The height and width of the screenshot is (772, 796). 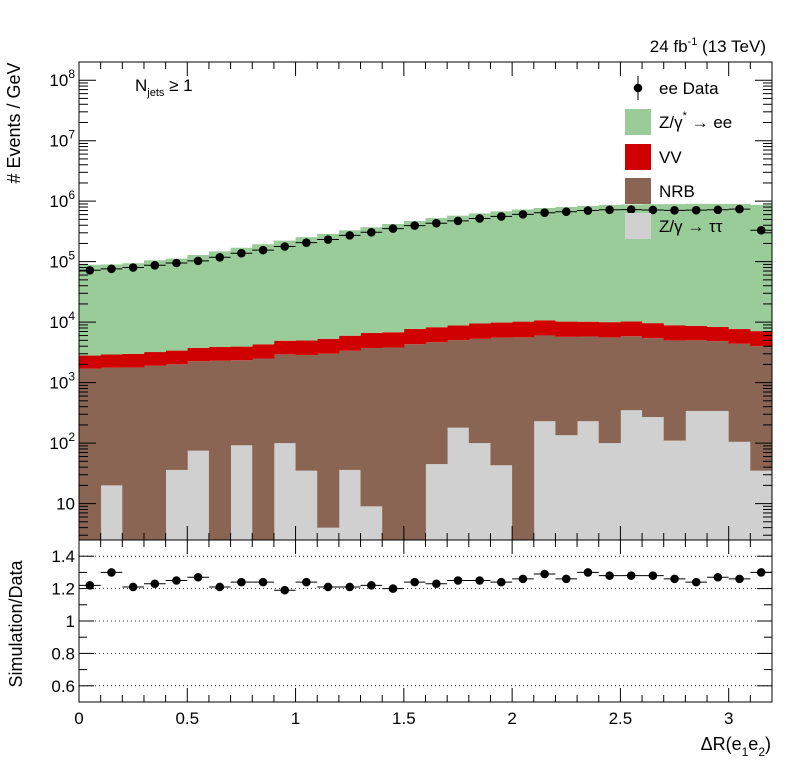 I want to click on y-tick-label-6: 10⁶, so click(x=62, y=199).